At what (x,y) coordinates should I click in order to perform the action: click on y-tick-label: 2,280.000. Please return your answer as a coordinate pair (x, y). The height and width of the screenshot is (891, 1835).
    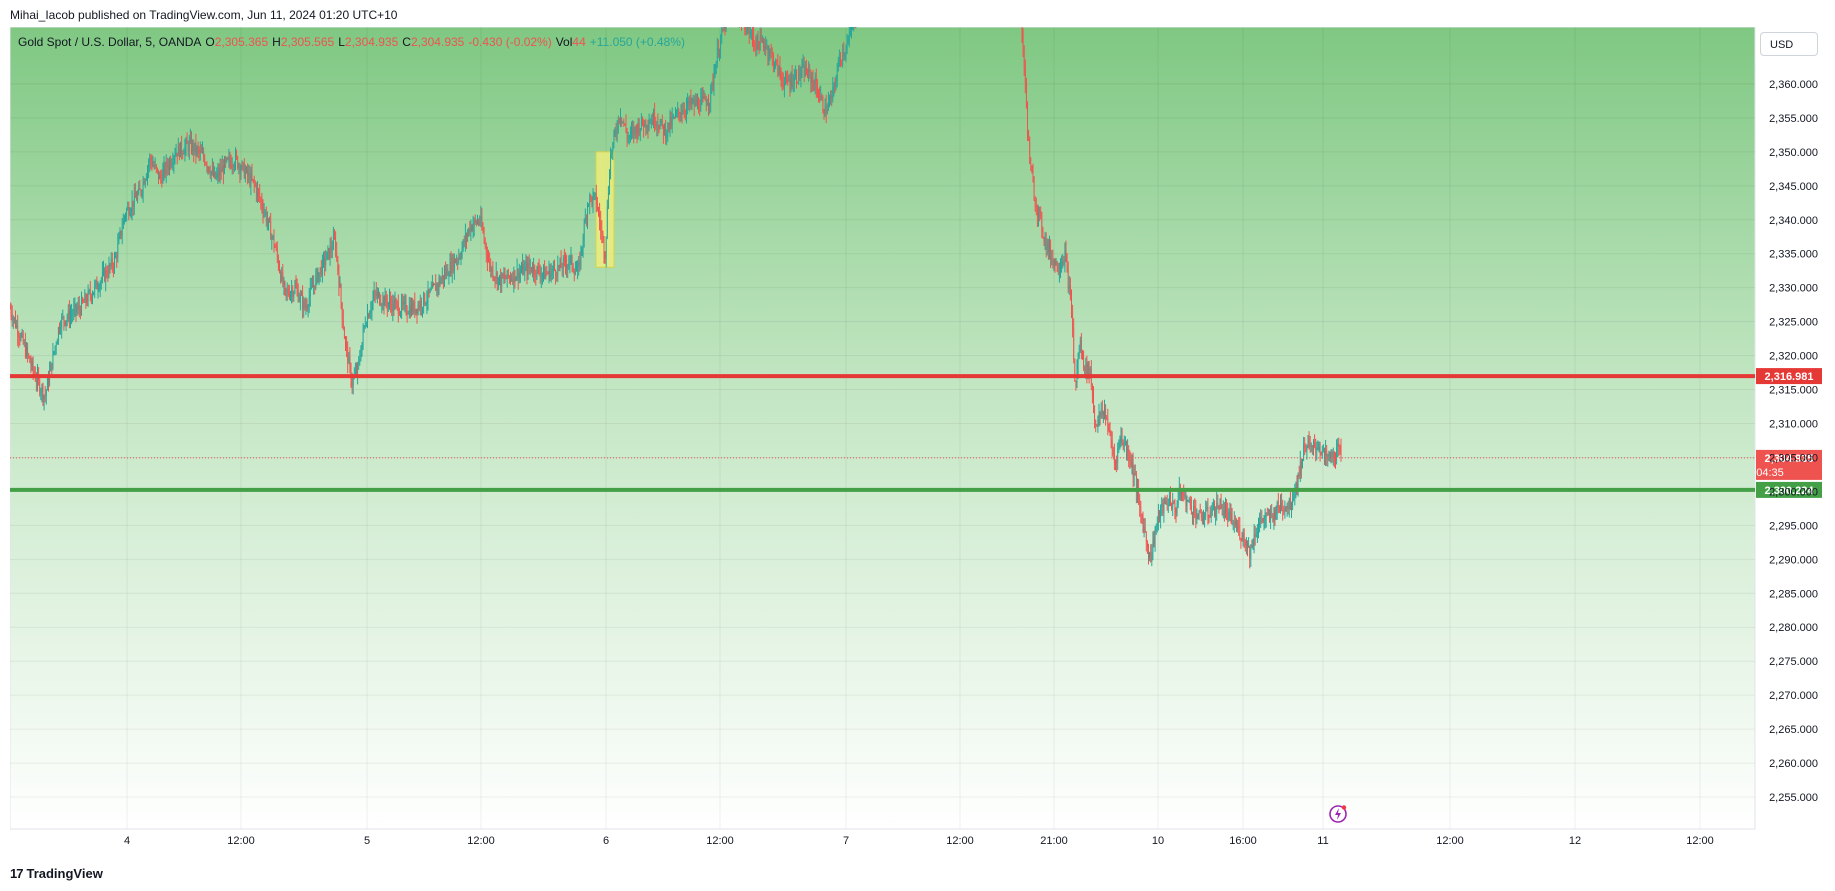
    Looking at the image, I should click on (1793, 628).